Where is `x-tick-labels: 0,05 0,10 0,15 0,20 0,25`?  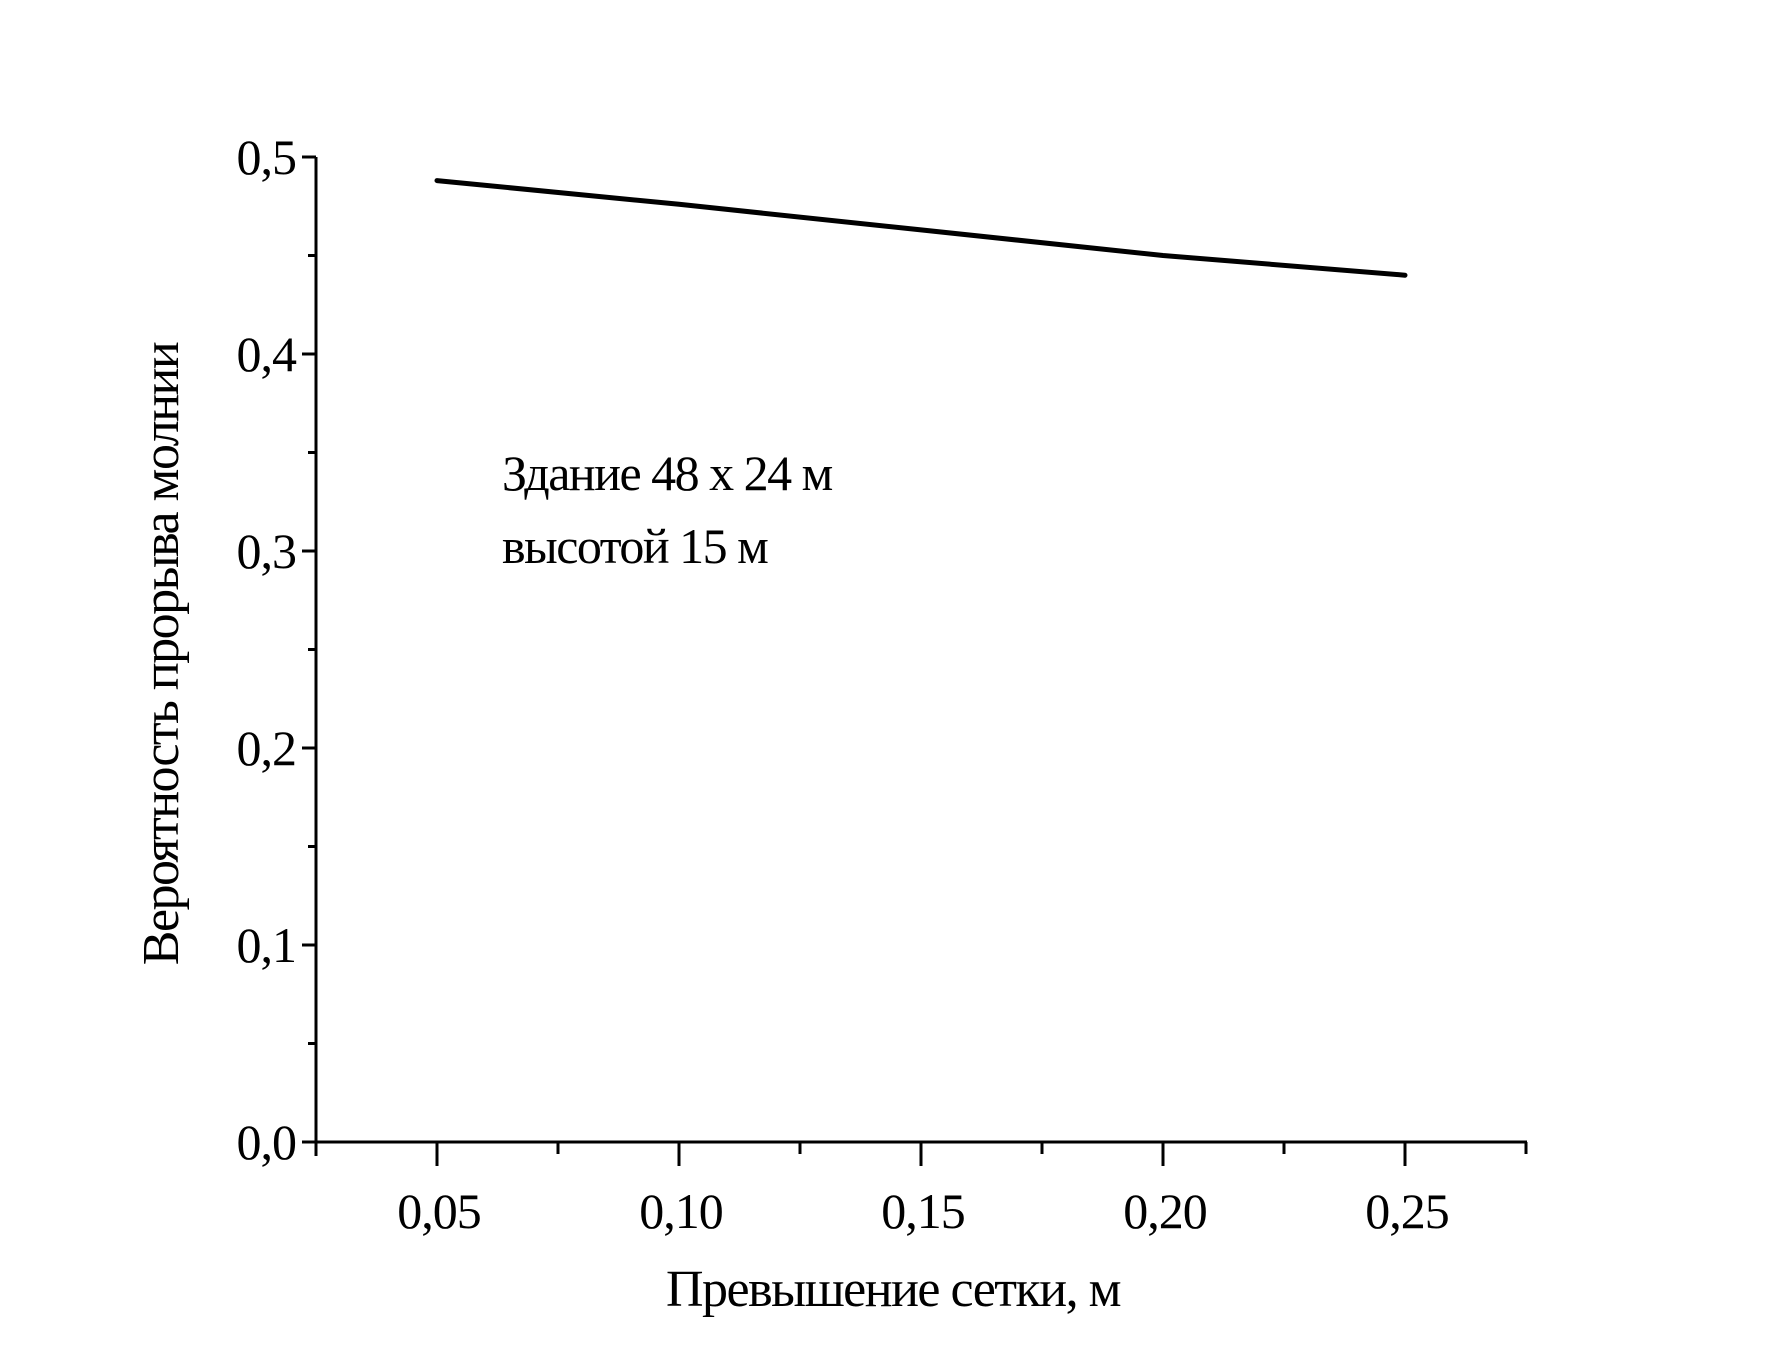 x-tick-labels: 0,05 0,10 0,15 0,20 0,25 is located at coordinates (923, 1211).